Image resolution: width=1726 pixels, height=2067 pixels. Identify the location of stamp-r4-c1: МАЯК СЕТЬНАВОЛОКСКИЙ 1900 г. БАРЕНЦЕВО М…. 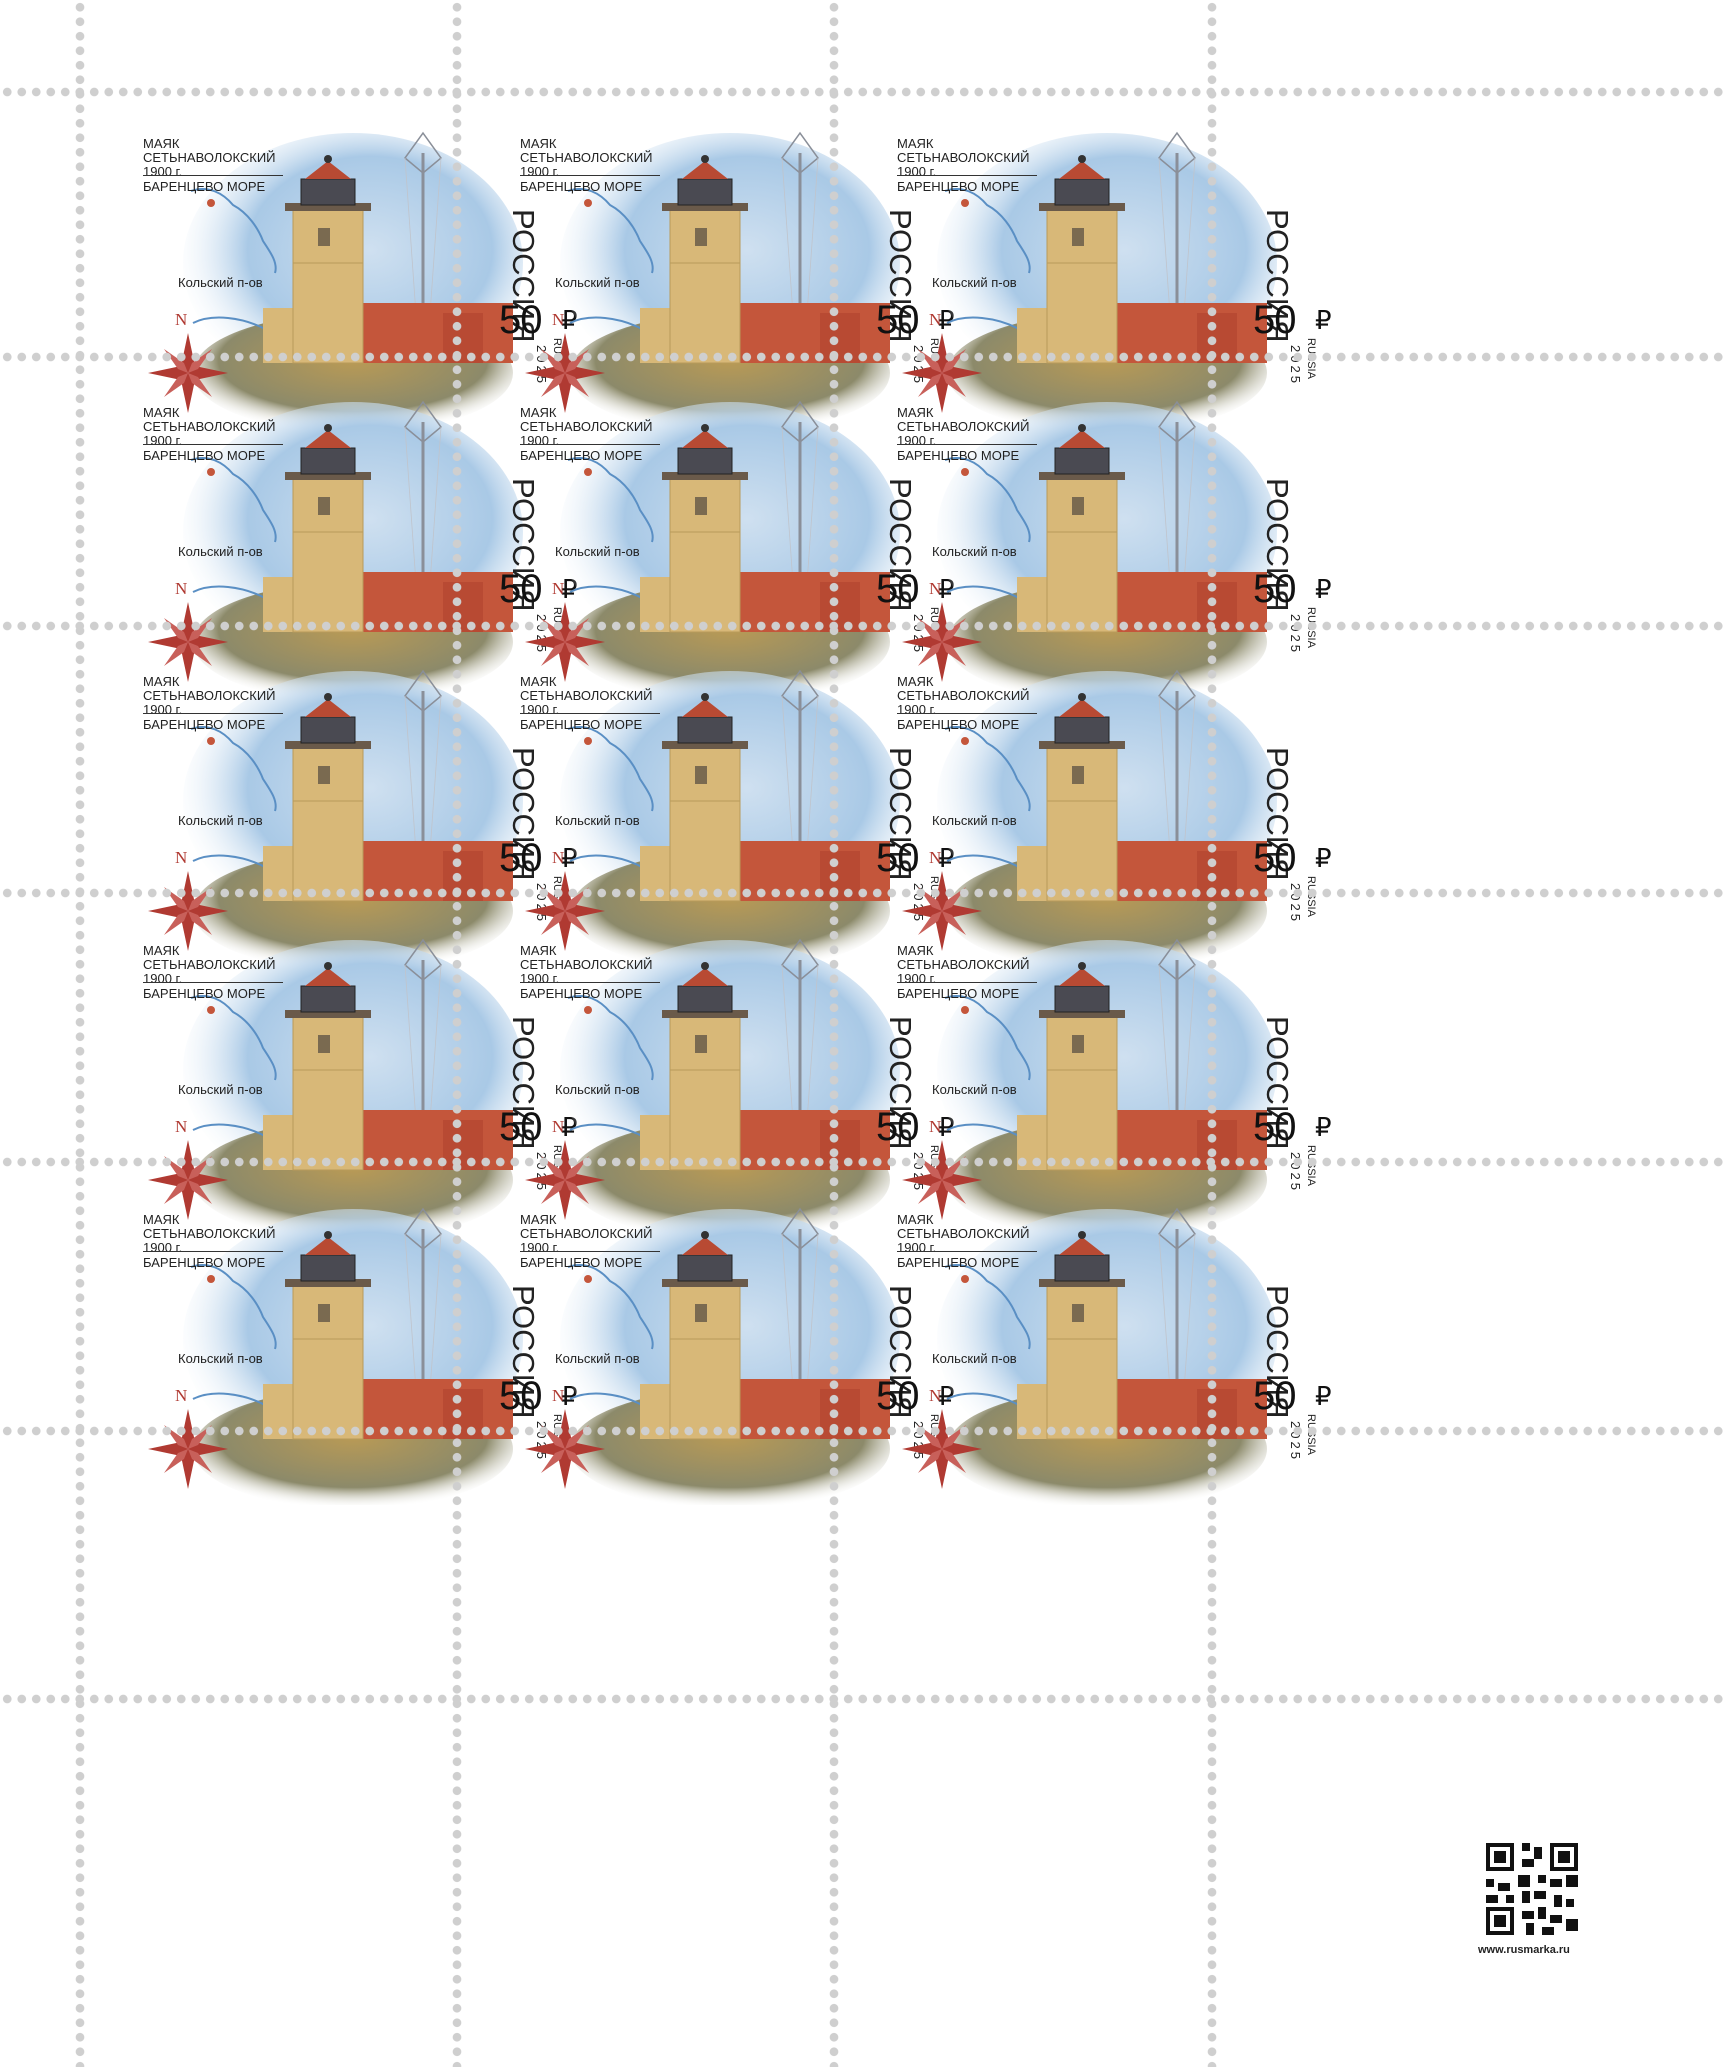
(345, 1078).